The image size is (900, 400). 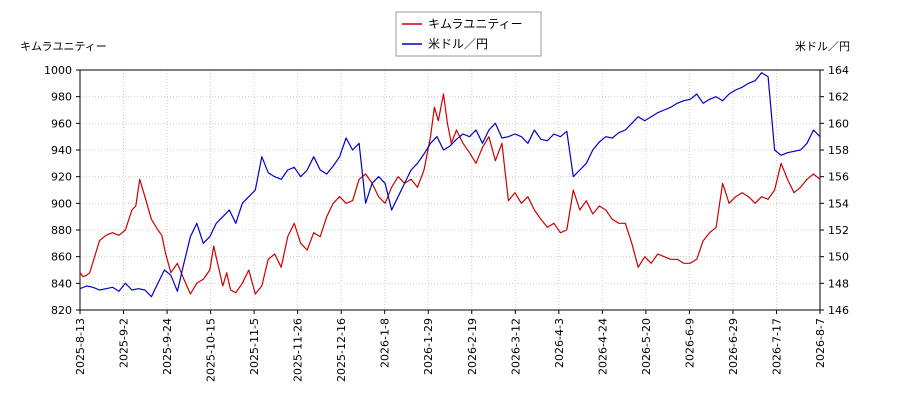 What do you see at coordinates (61, 310) in the screenshot?
I see `left-tick-label: 820` at bounding box center [61, 310].